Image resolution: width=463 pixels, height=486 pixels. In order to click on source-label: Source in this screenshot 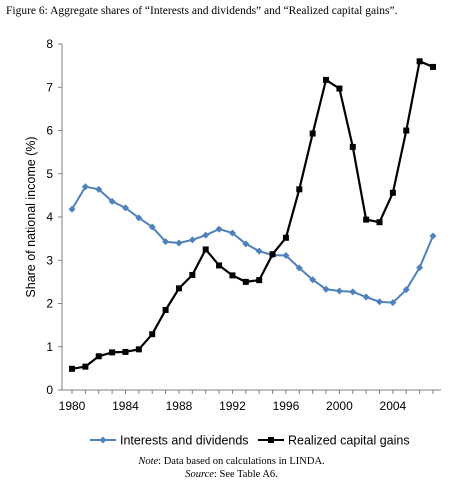, I will do `click(199, 474)`.